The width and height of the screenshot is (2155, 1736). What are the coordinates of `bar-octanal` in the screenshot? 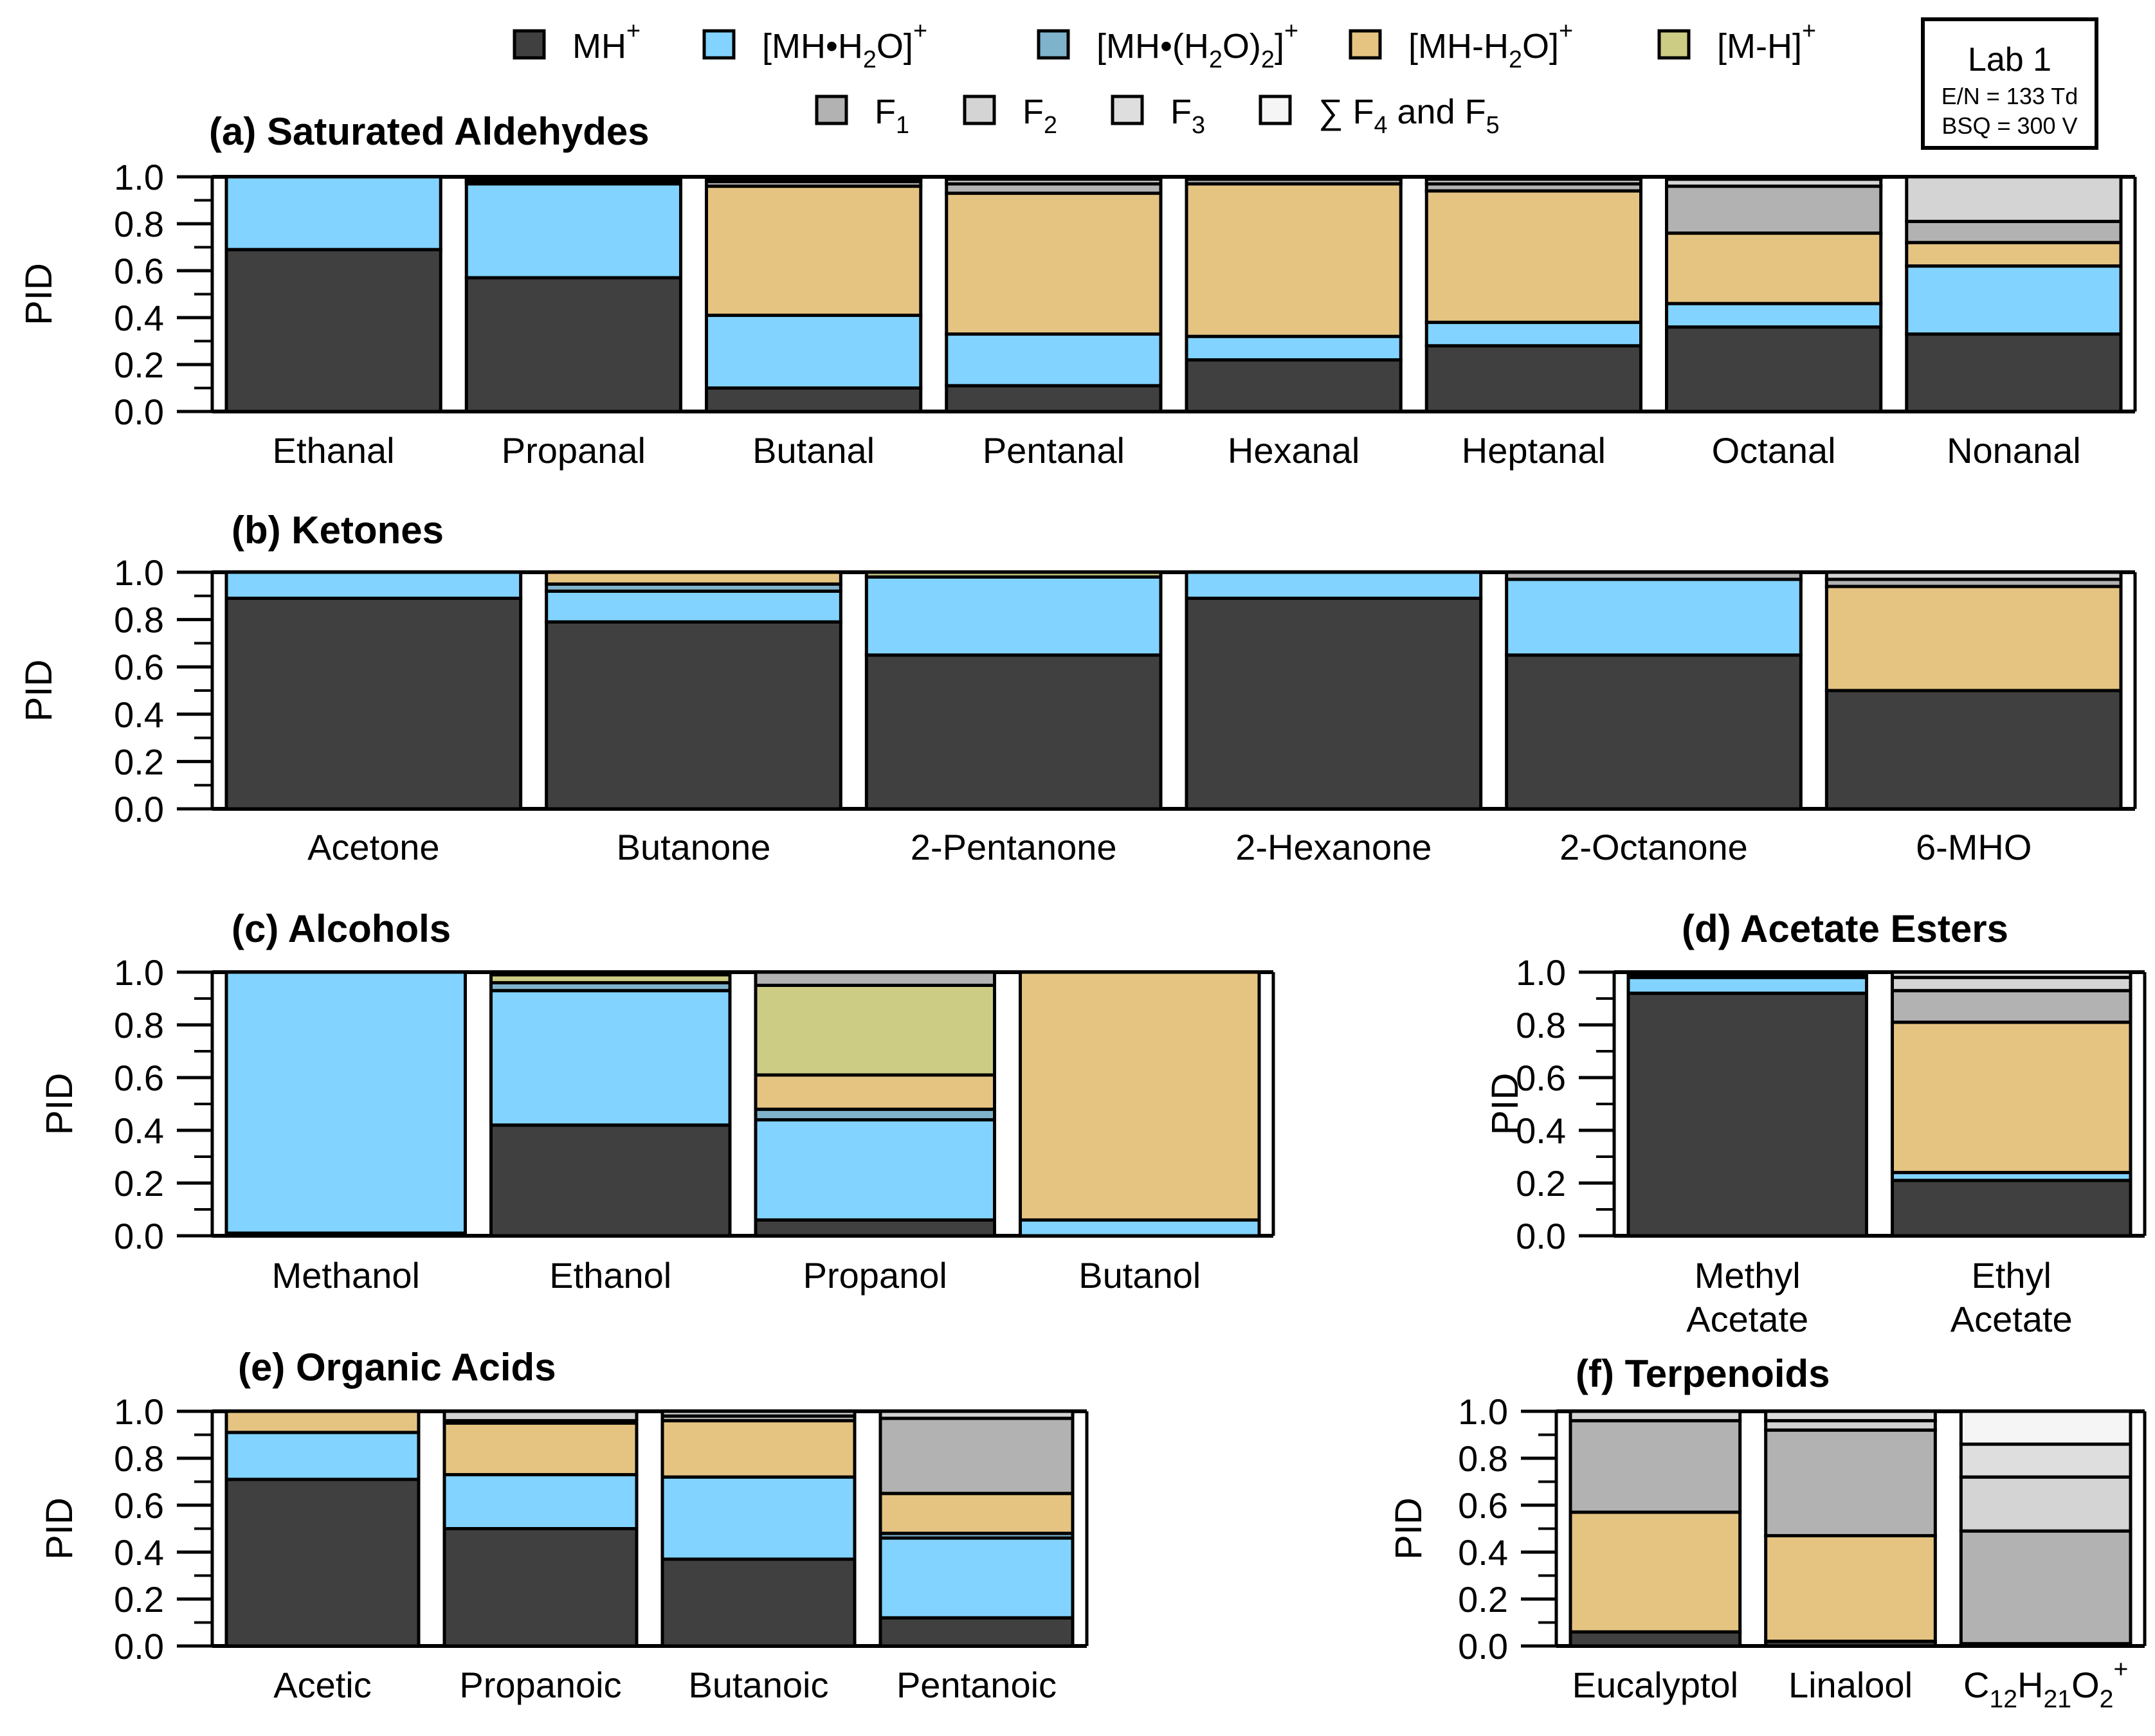 It's located at (1774, 294).